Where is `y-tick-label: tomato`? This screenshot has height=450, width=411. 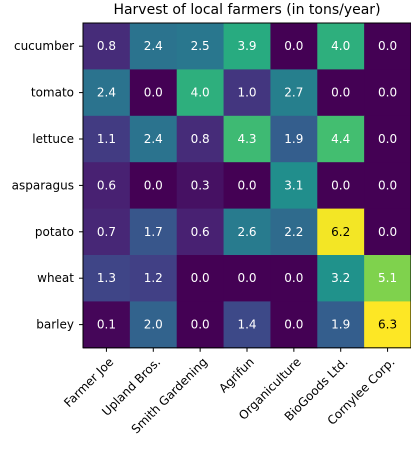 y-tick-label: tomato is located at coordinates (52, 93).